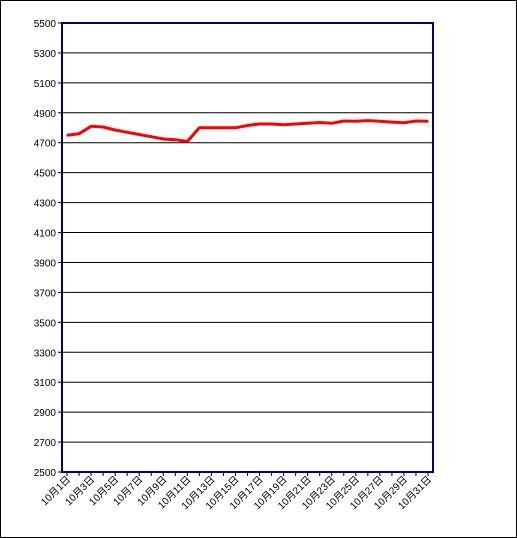 The image size is (517, 538). Describe the element at coordinates (45, 144) in the screenshot. I see `y-tick-label: 4700` at that location.